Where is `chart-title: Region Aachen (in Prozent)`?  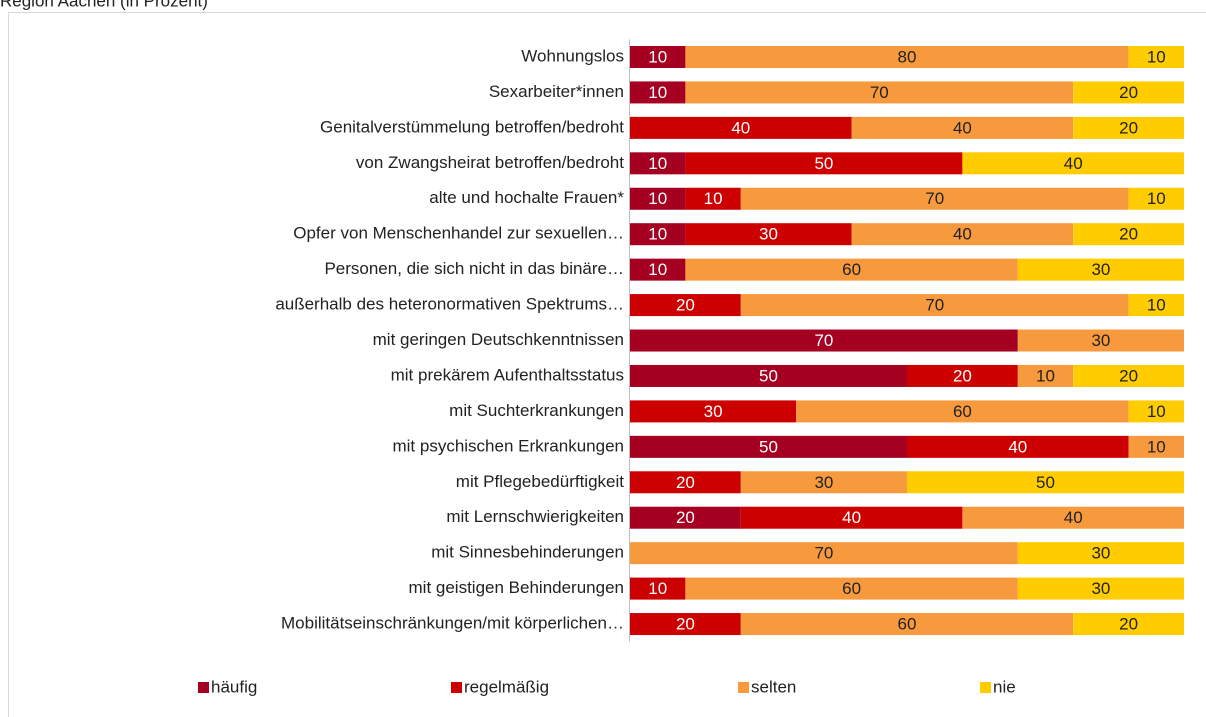 chart-title: Region Aachen (in Prozent) is located at coordinates (104, 5).